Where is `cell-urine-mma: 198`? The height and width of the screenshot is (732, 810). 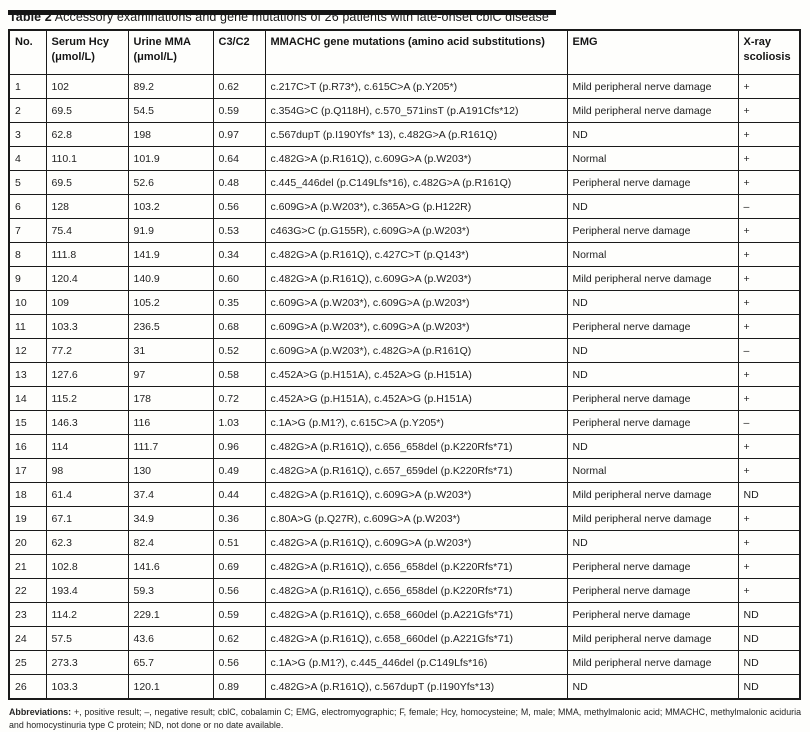 cell-urine-mma: 198 is located at coordinates (170, 134).